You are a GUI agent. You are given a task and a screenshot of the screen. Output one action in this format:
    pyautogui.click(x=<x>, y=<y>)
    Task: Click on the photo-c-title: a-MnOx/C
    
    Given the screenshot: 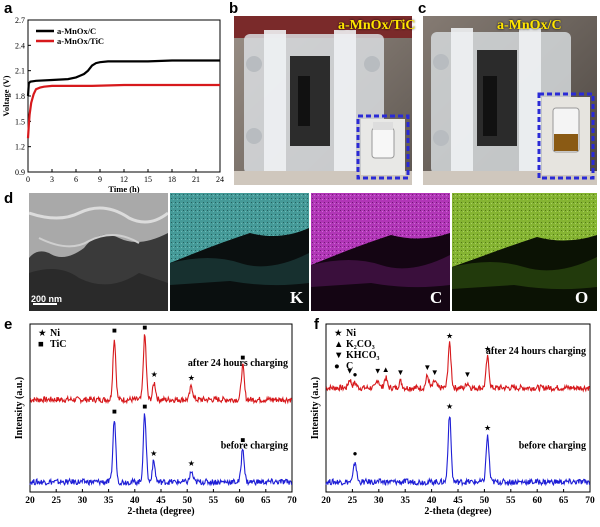 What is the action you would take?
    pyautogui.click(x=529, y=25)
    